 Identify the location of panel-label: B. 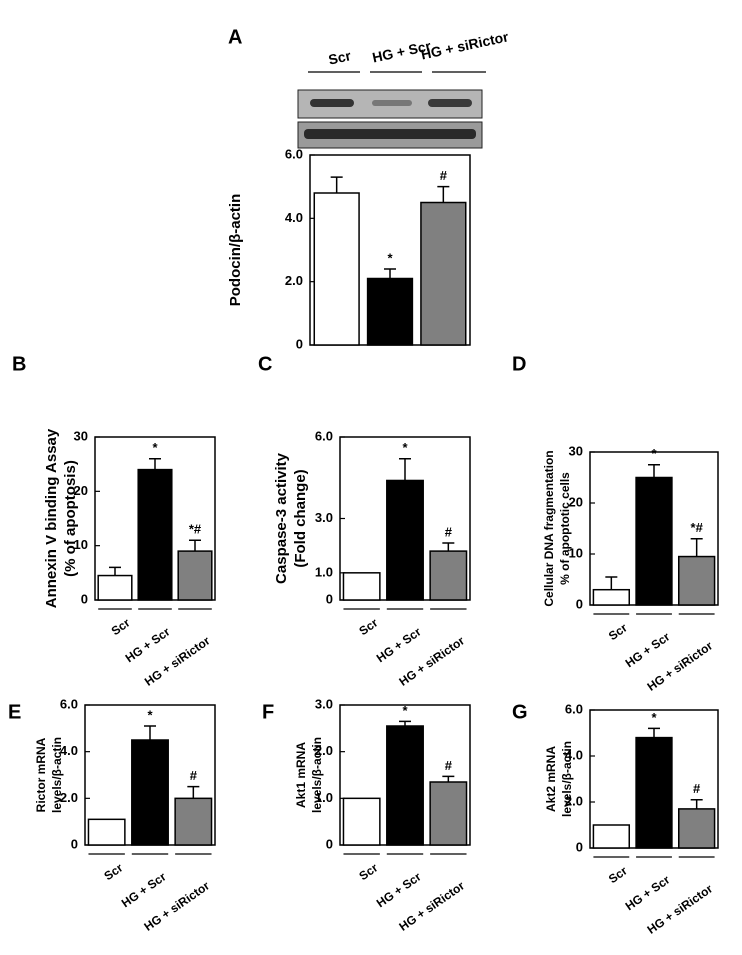
(19, 364).